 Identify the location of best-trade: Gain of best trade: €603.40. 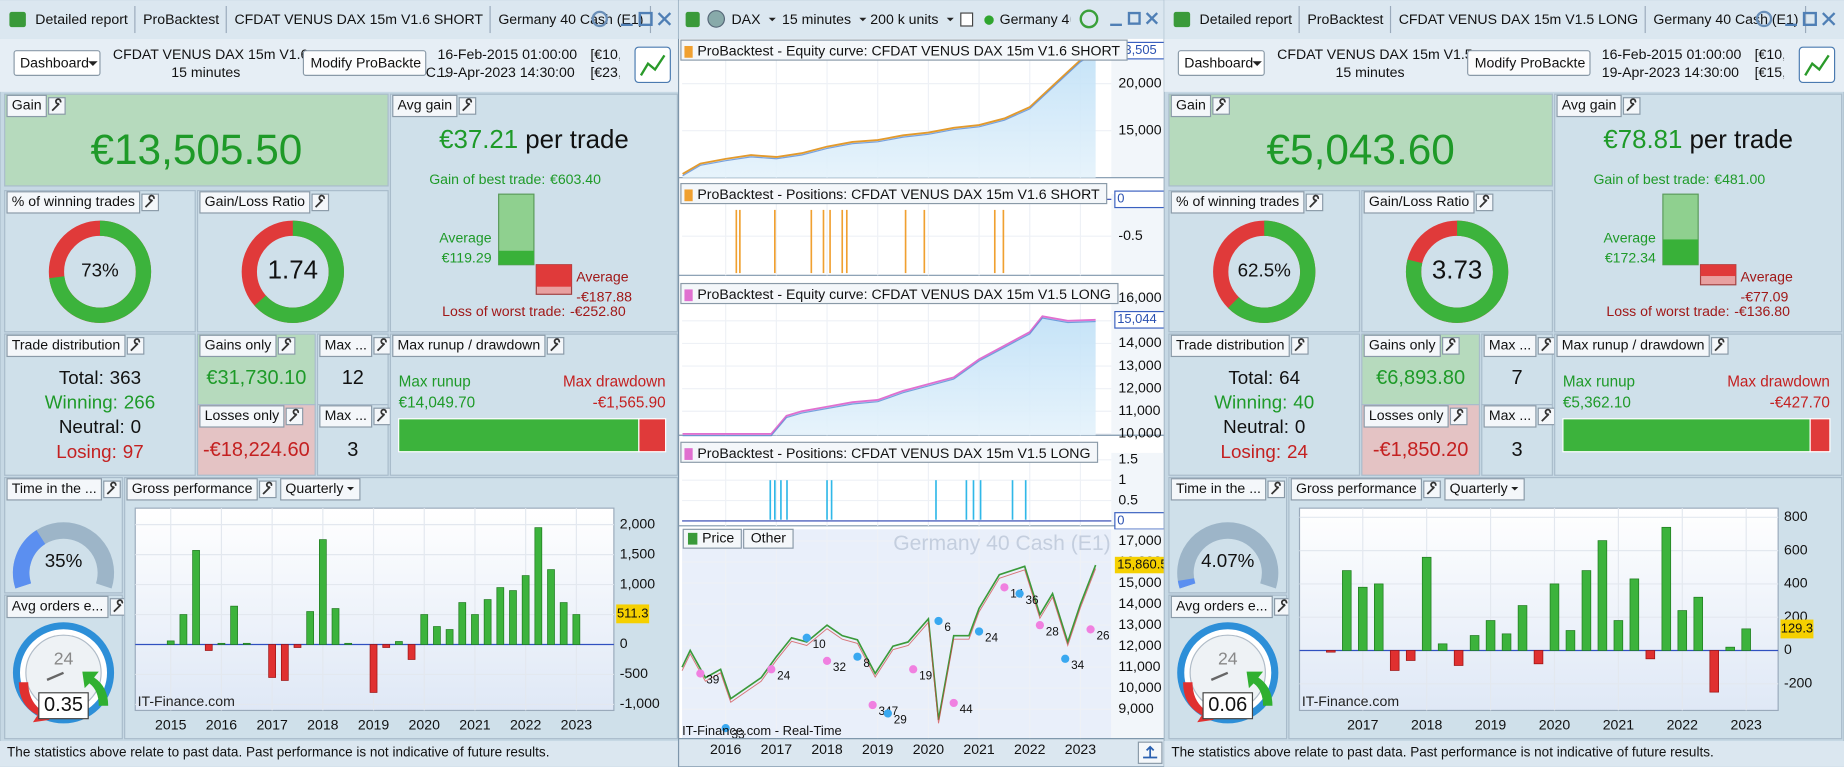
(515, 179).